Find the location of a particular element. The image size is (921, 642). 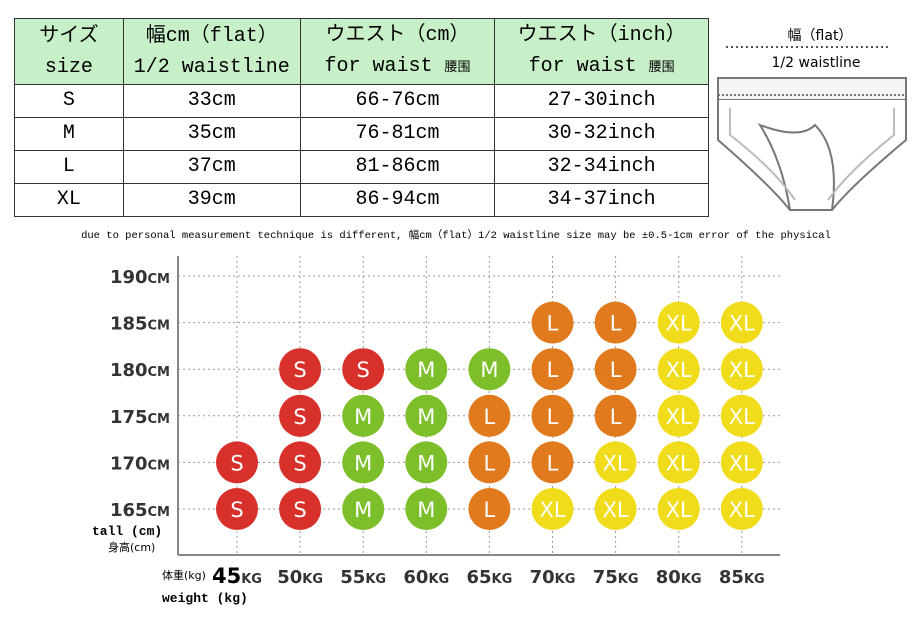

header-cell: サイズ size is located at coordinates (69, 51).